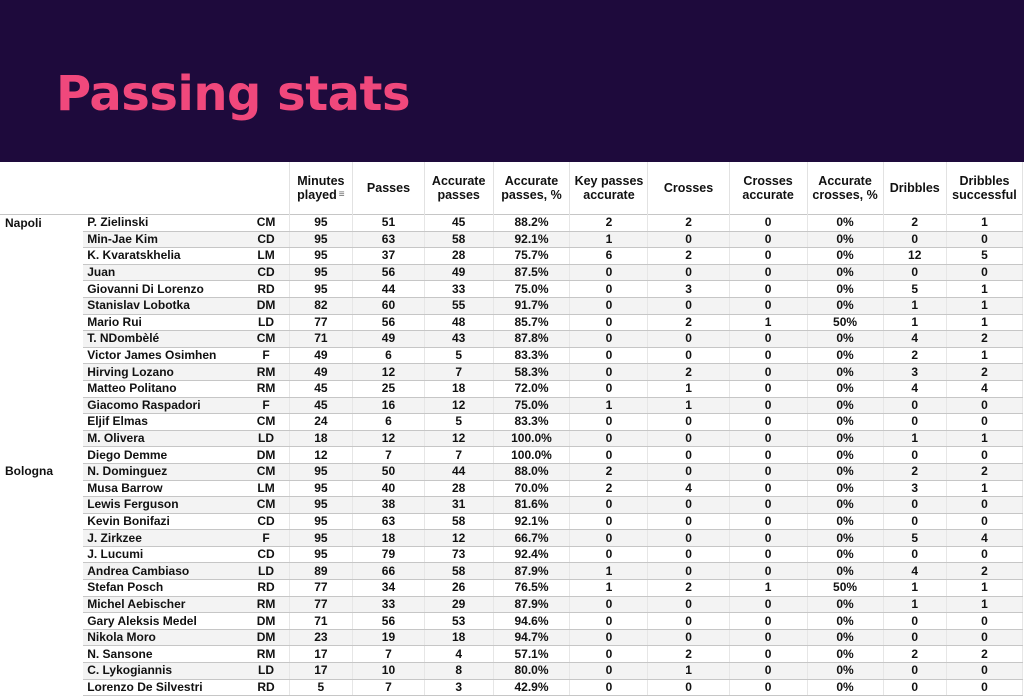 This screenshot has width=1024, height=696. What do you see at coordinates (459, 188) in the screenshot?
I see `header-accurate-passes: Accurate passes` at bounding box center [459, 188].